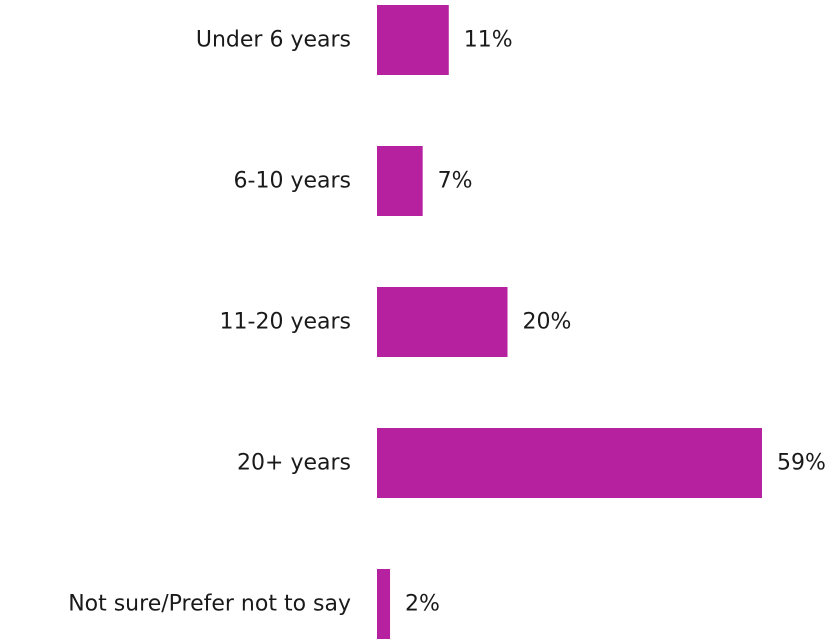  What do you see at coordinates (294, 463) in the screenshot?
I see `category-label-3: 20+ years` at bounding box center [294, 463].